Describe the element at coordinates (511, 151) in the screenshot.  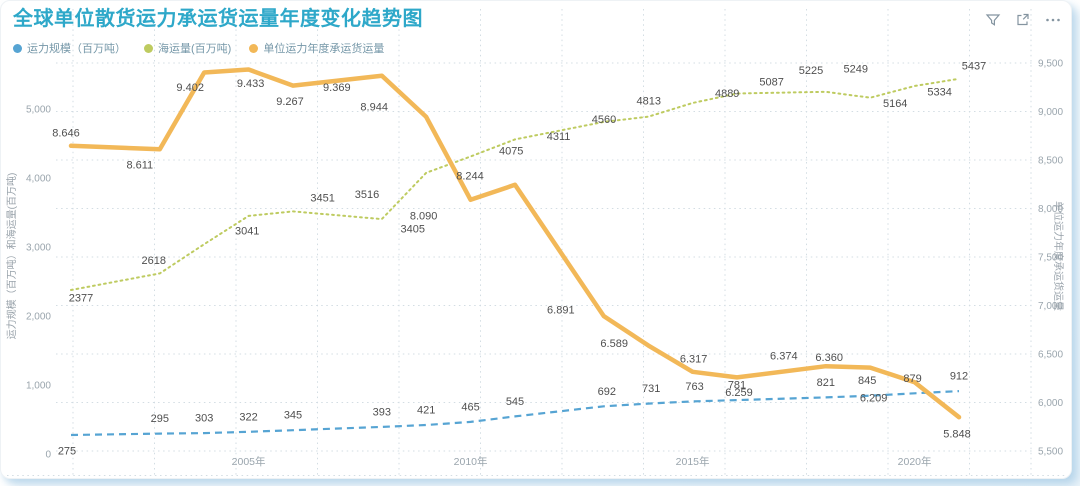
I see `svg-text: 4075` at that location.